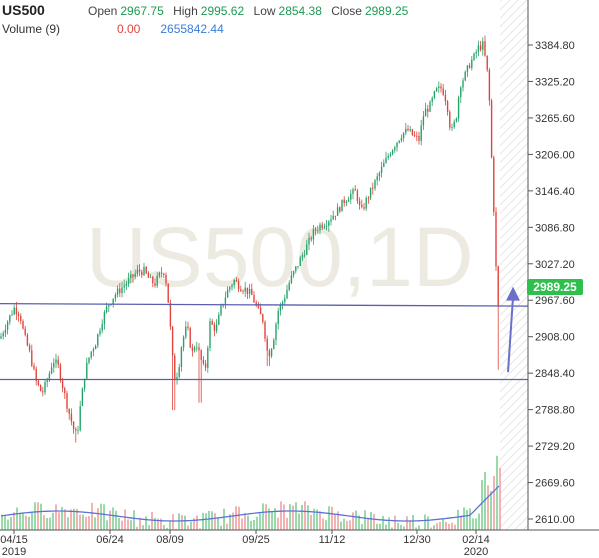 This screenshot has height=558, width=599. What do you see at coordinates (129, 29) in the screenshot?
I see `volume-change: 0.00` at bounding box center [129, 29].